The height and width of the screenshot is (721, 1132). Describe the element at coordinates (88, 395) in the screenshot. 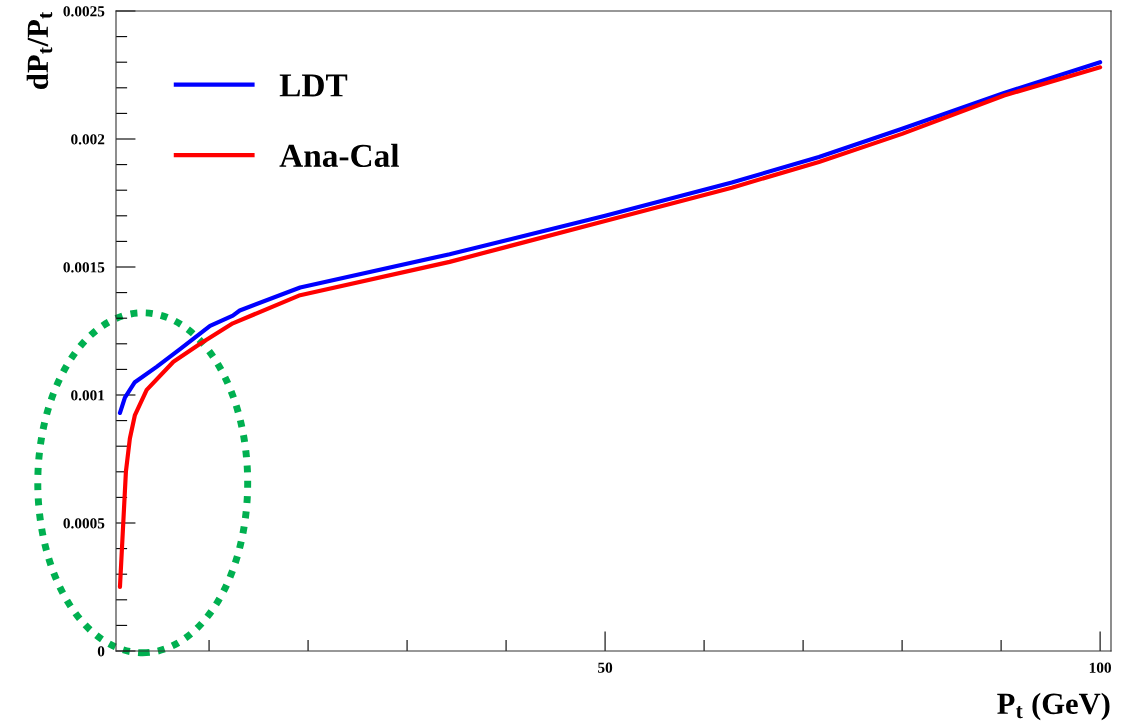

I see `y-tick-label: 0.001` at that location.